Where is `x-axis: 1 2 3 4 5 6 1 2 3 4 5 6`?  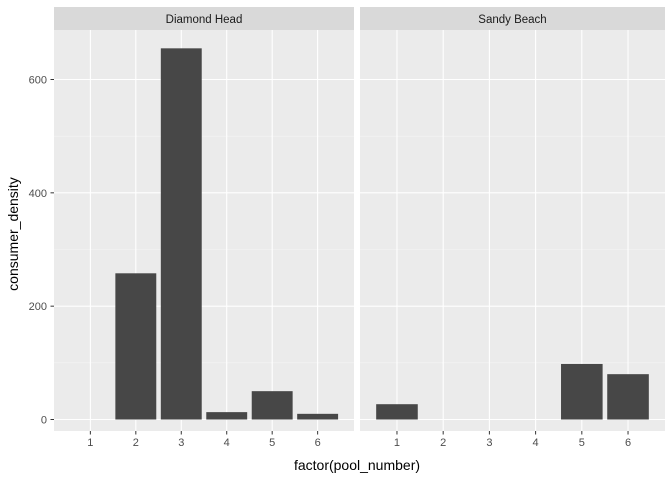
x-axis: 1 2 3 4 5 6 1 2 3 4 5 6 is located at coordinates (359, 440).